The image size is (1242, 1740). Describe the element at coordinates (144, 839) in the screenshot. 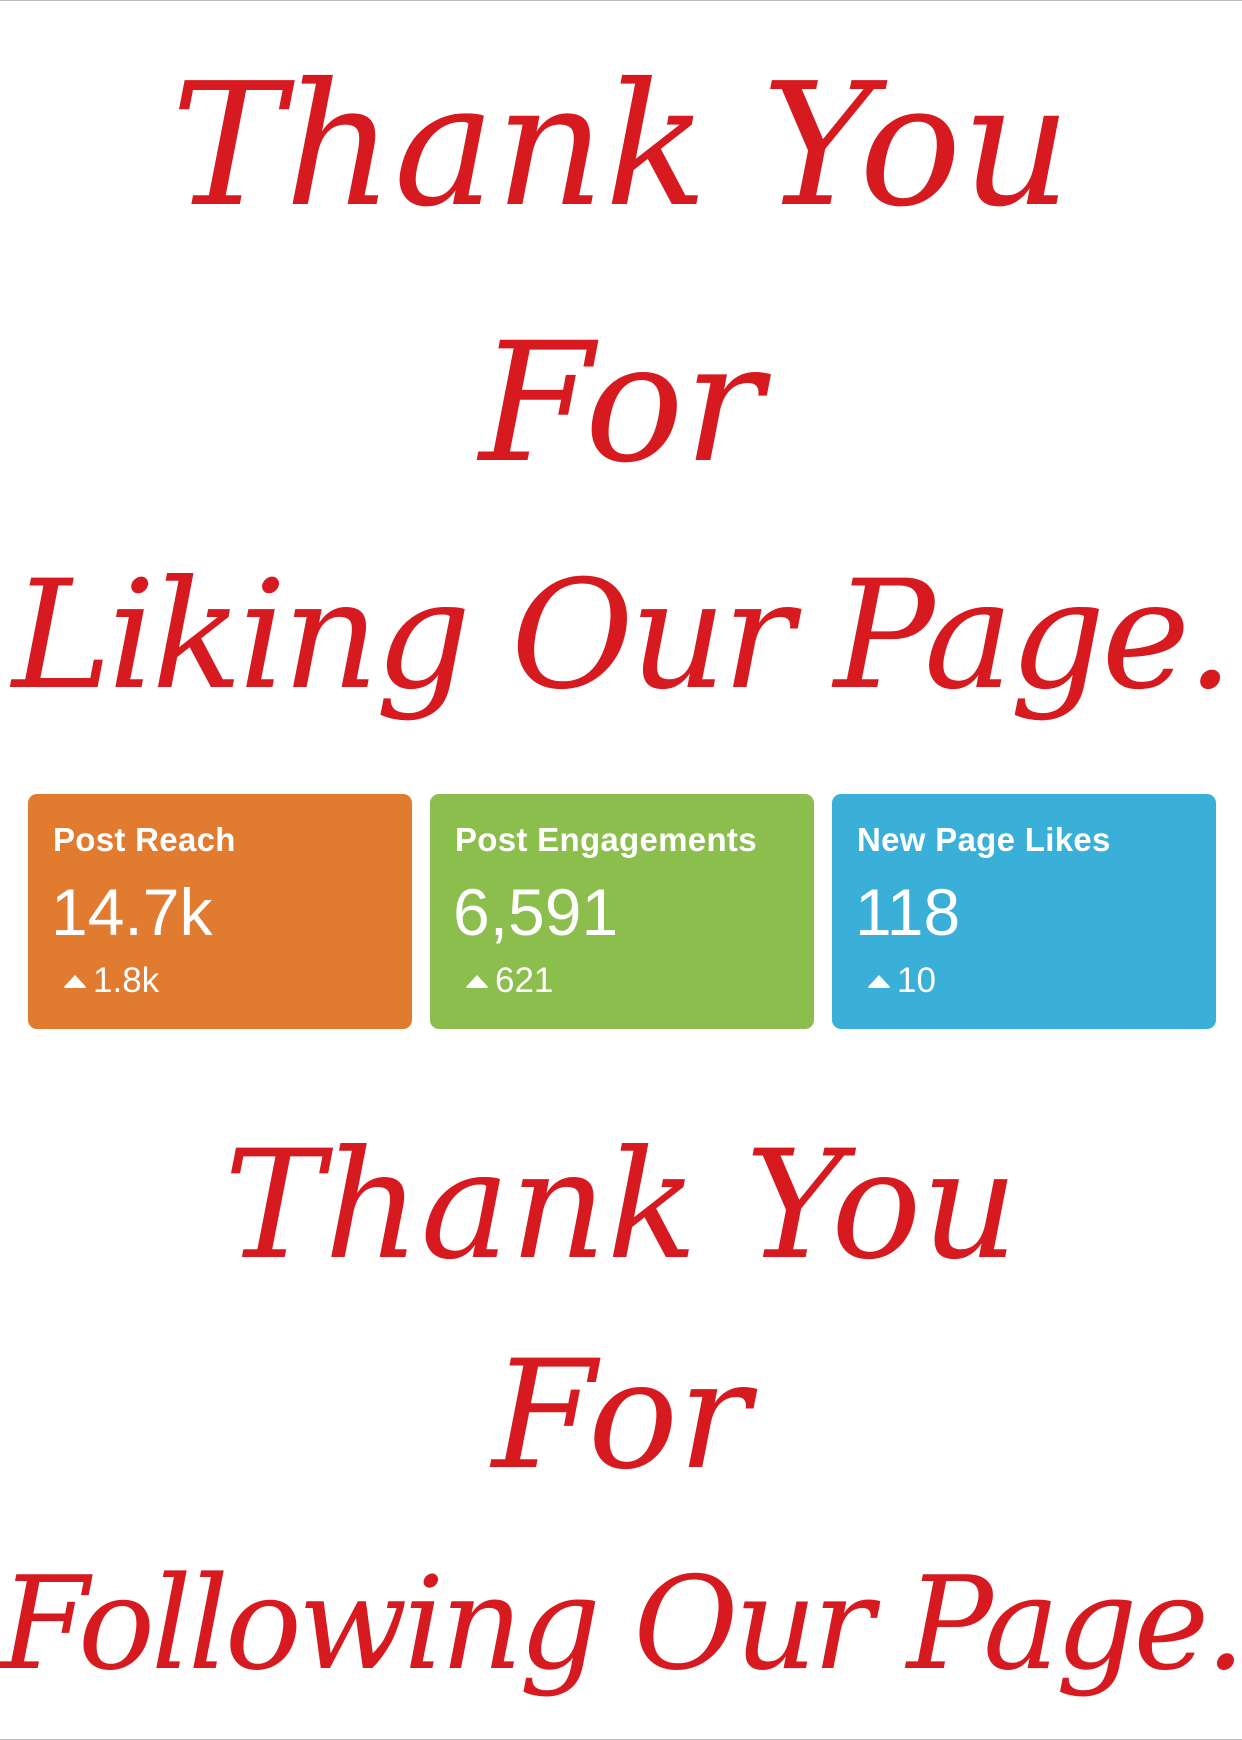

I see `stat-label: Post Reach` at that location.